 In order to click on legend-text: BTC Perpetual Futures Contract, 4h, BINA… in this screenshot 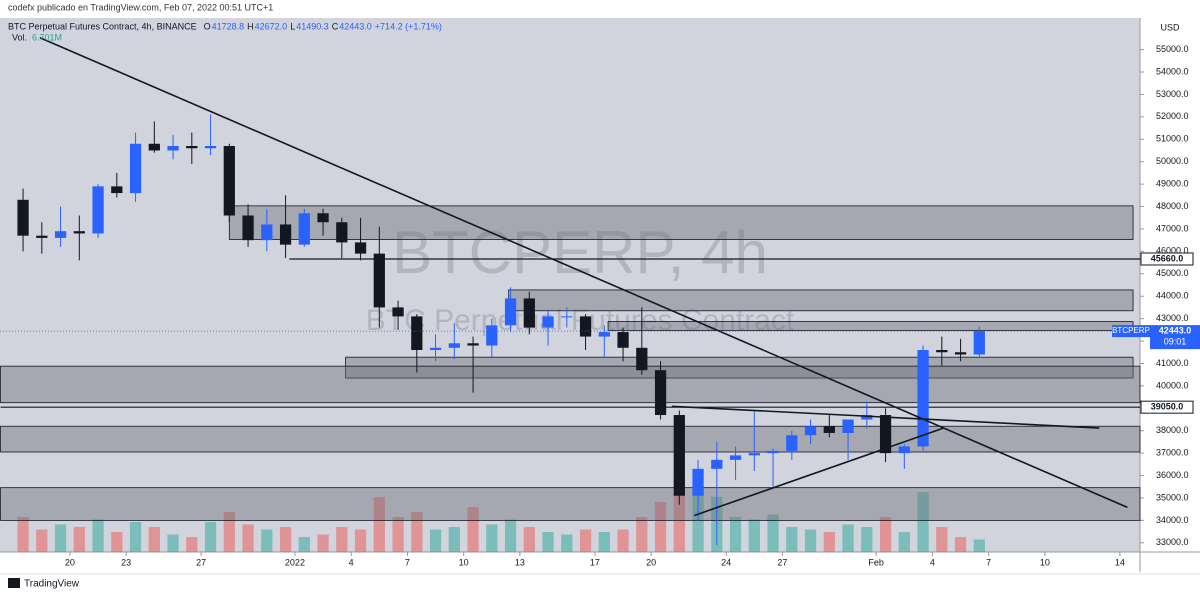, I will do `click(102, 26)`.